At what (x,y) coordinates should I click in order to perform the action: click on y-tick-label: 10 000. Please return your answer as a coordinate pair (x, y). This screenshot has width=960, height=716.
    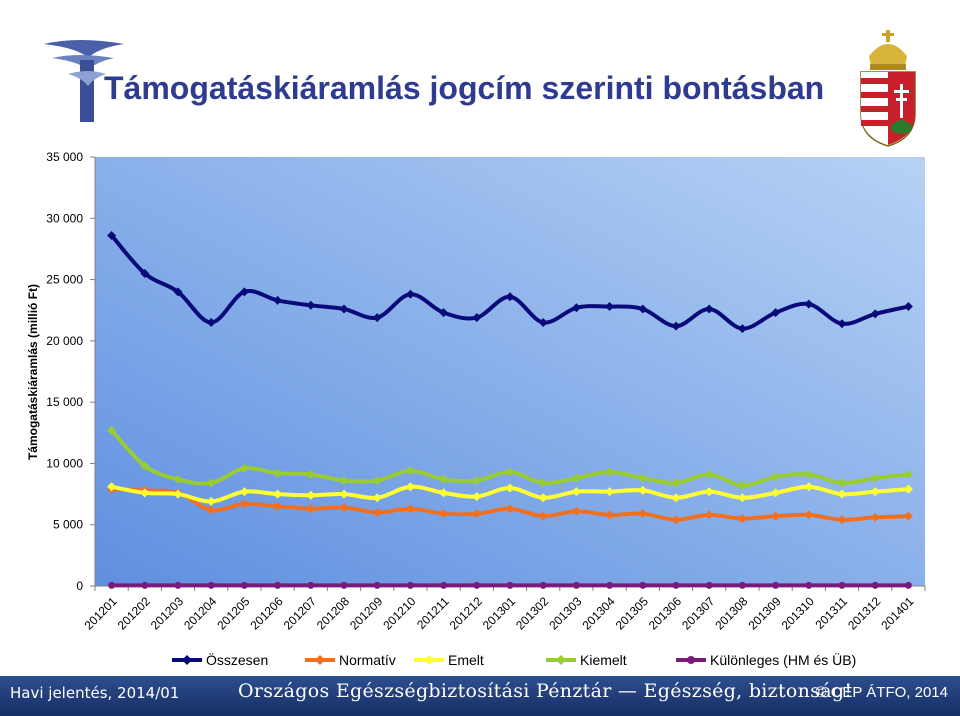
    Looking at the image, I should click on (64, 463).